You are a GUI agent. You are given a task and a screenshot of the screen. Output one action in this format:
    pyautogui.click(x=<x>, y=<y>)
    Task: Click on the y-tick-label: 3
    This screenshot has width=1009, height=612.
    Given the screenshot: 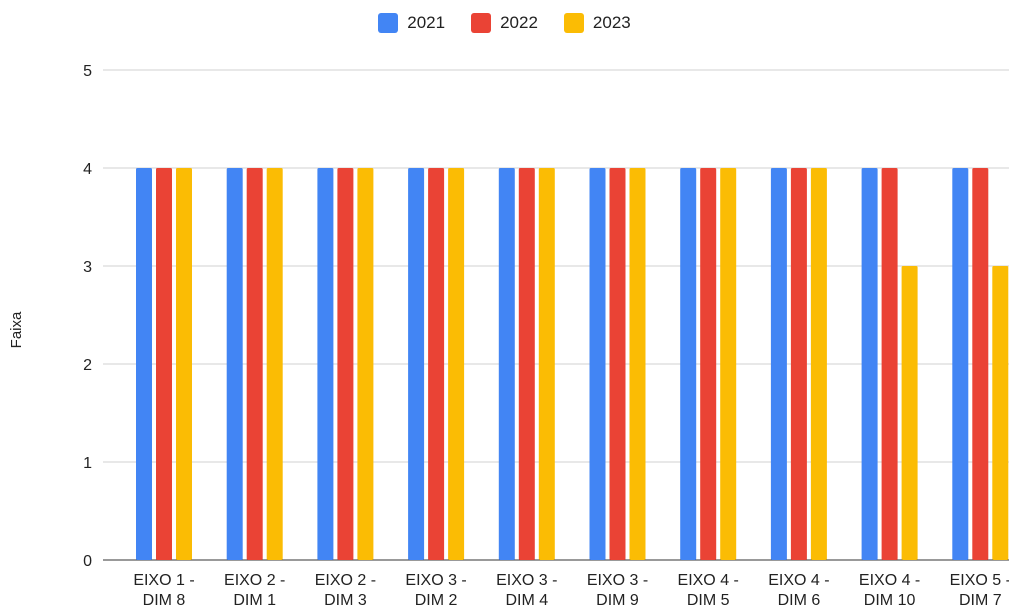 What is the action you would take?
    pyautogui.click(x=87, y=267)
    